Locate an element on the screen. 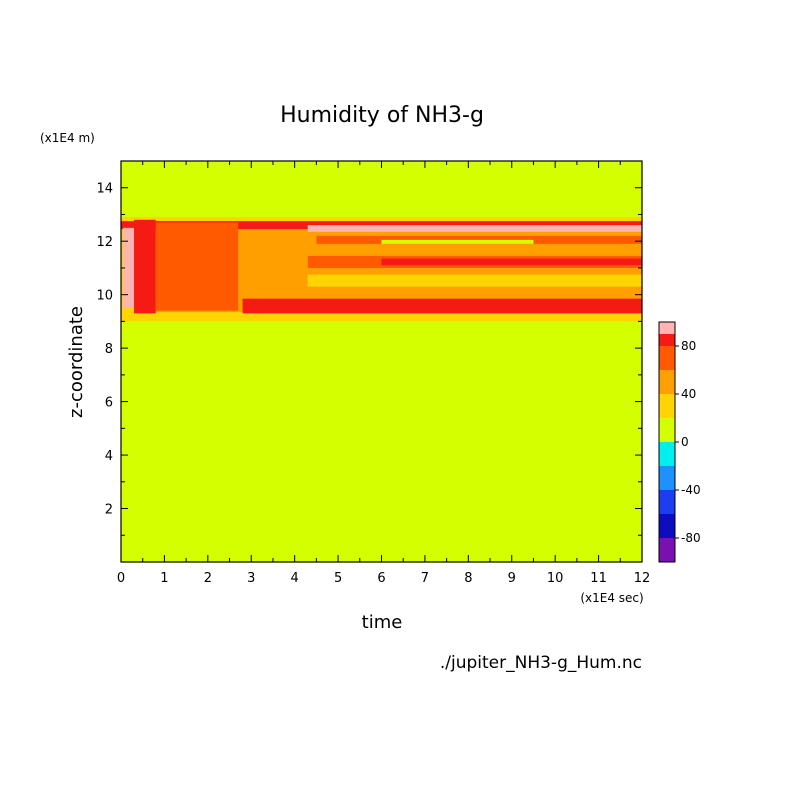 The width and height of the screenshot is (804, 804). x-tick-label: 11 is located at coordinates (598, 578).